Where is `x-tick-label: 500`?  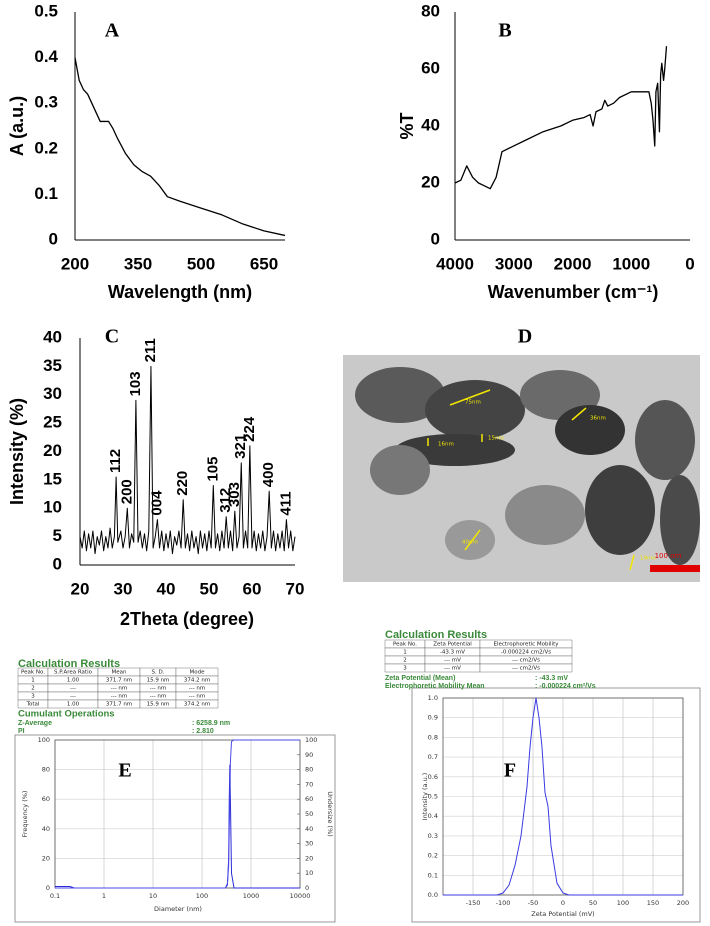 x-tick-label: 500 is located at coordinates (201, 263).